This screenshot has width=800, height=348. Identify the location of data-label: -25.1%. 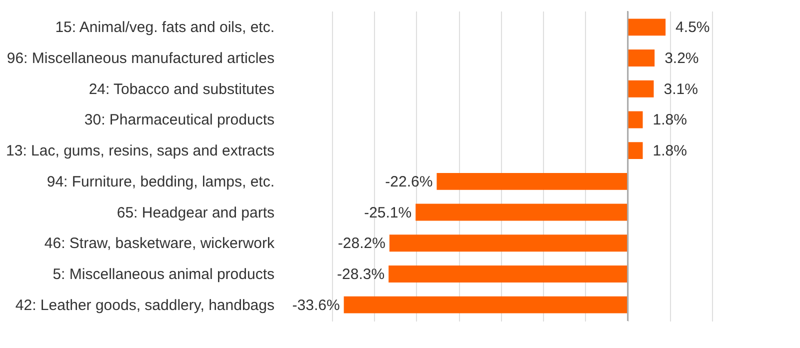
(388, 213).